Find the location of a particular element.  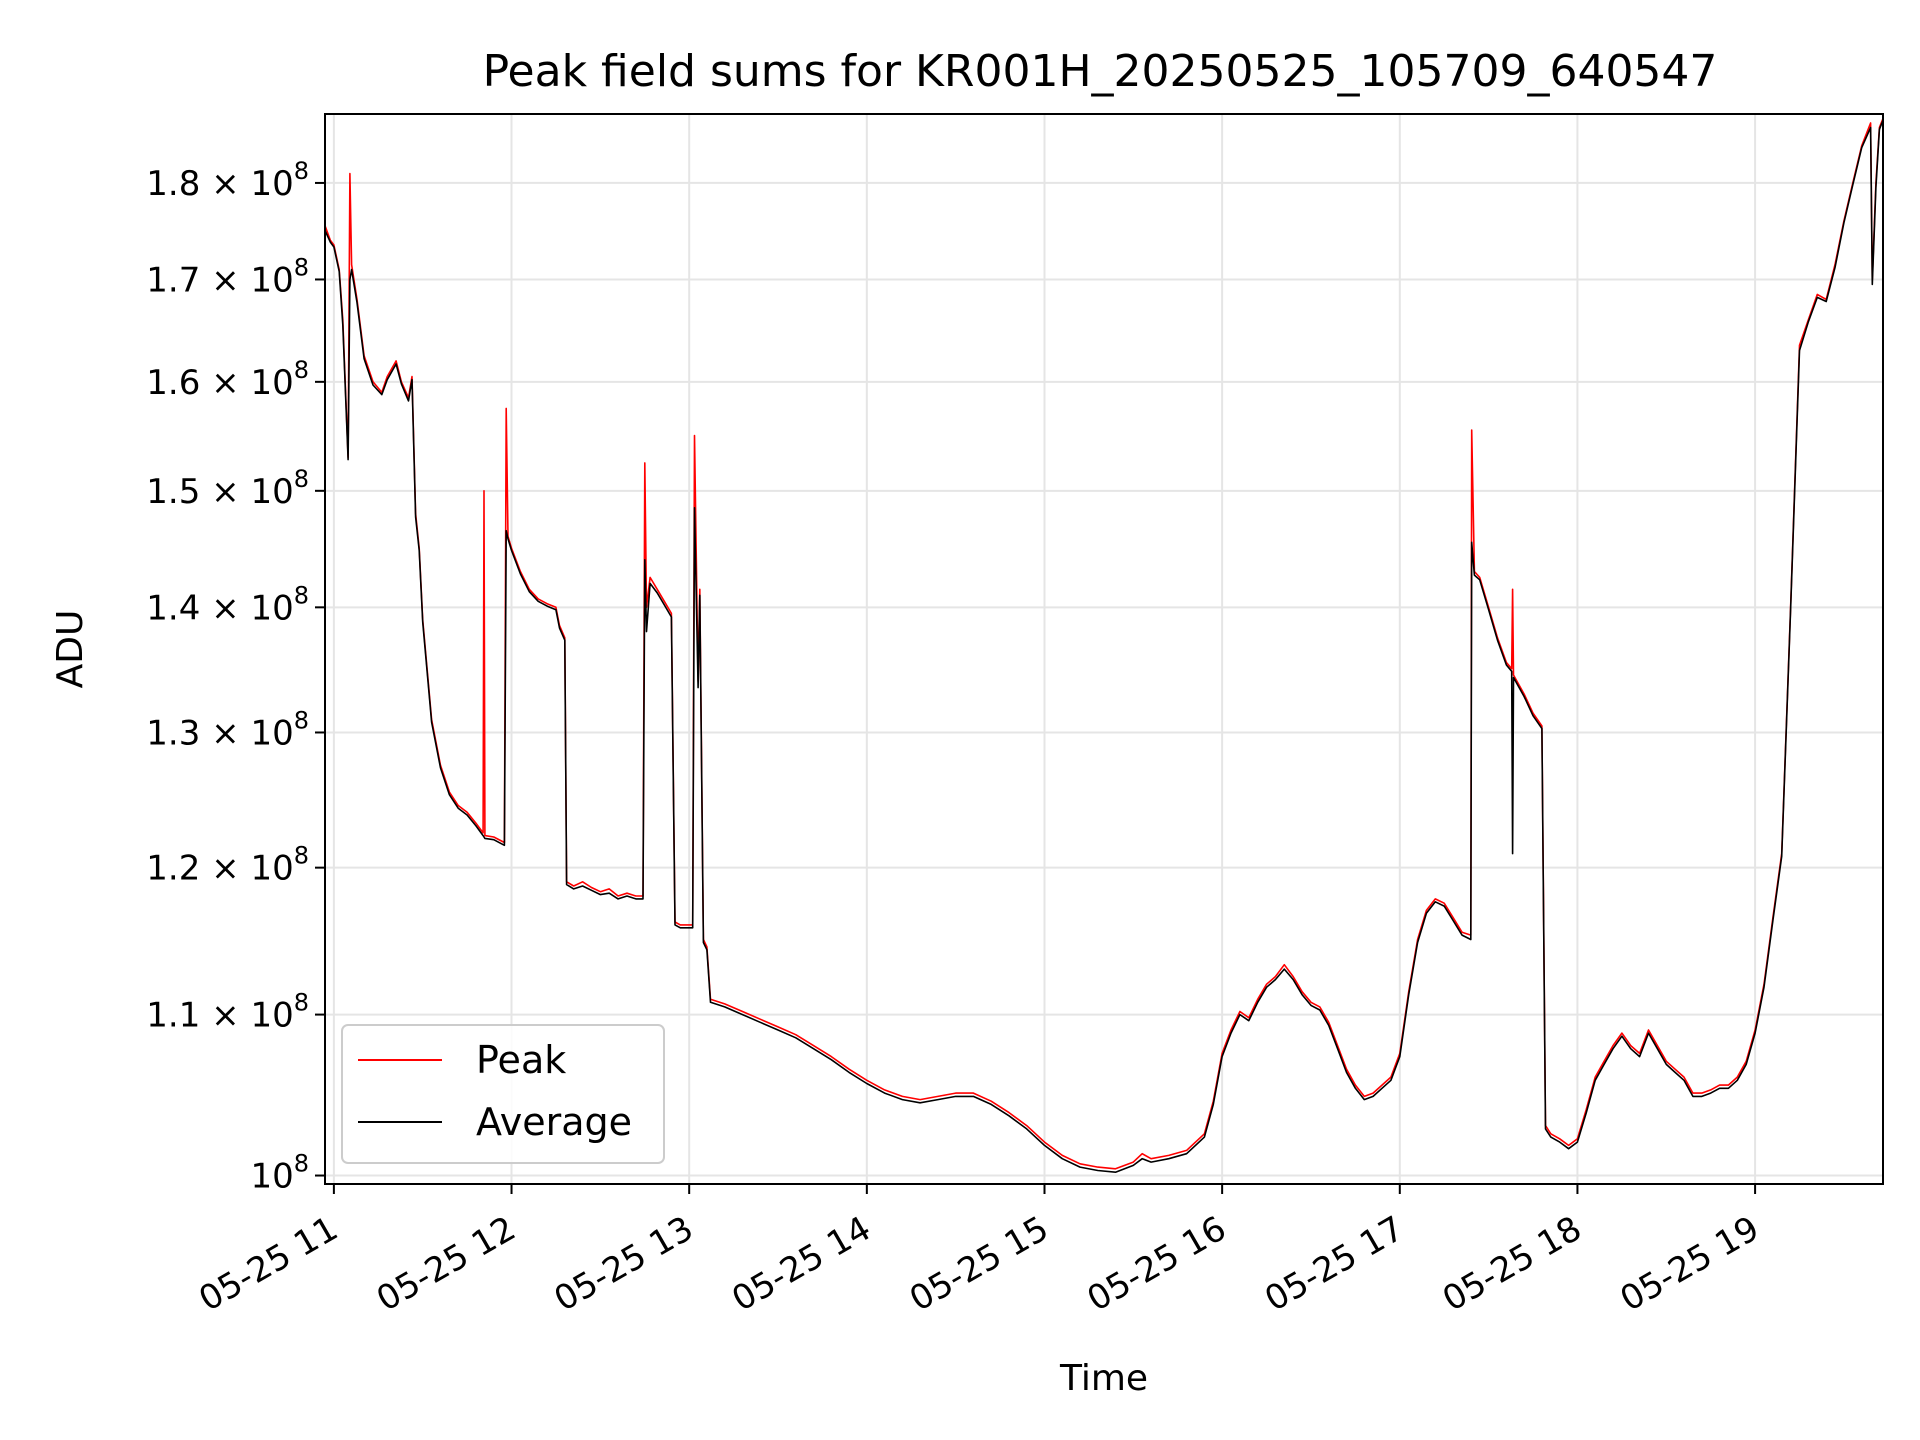

y-tick-label: 1.6 × 108 is located at coordinates (227, 379).